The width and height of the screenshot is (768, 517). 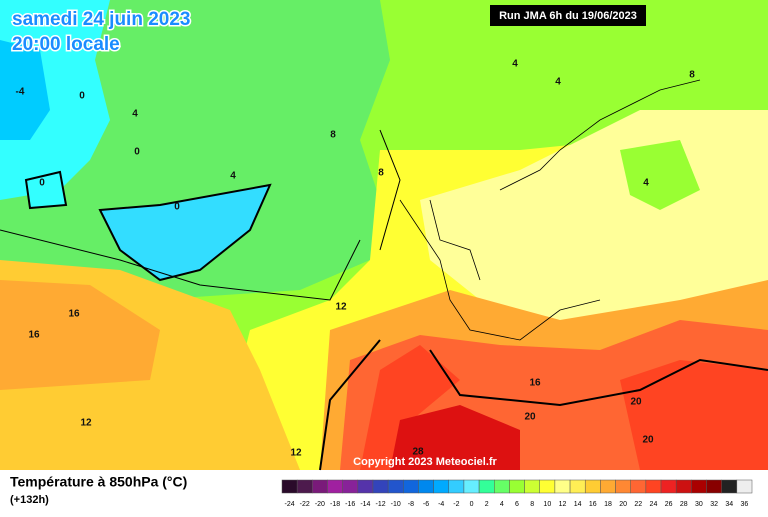 What do you see at coordinates (745, 504) in the screenshot?
I see `colorbar-tick-label: 36` at bounding box center [745, 504].